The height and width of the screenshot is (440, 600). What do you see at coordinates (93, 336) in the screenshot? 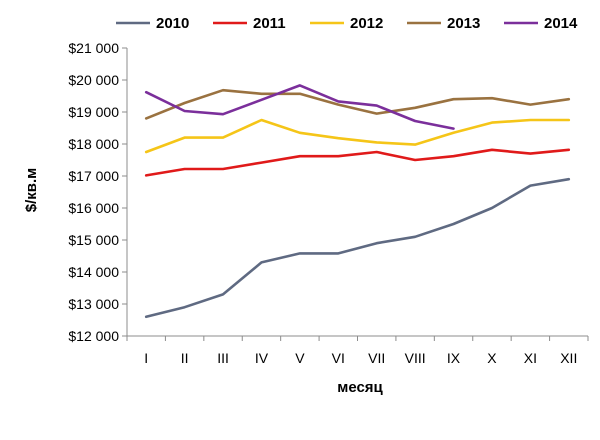
I see `y-tick-label: $12 000` at bounding box center [93, 336].